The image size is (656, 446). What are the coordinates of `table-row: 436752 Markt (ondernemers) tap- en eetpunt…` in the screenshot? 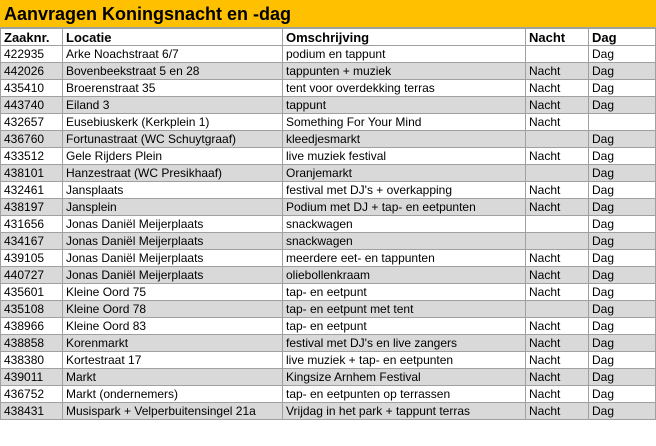 It's located at (328, 394).